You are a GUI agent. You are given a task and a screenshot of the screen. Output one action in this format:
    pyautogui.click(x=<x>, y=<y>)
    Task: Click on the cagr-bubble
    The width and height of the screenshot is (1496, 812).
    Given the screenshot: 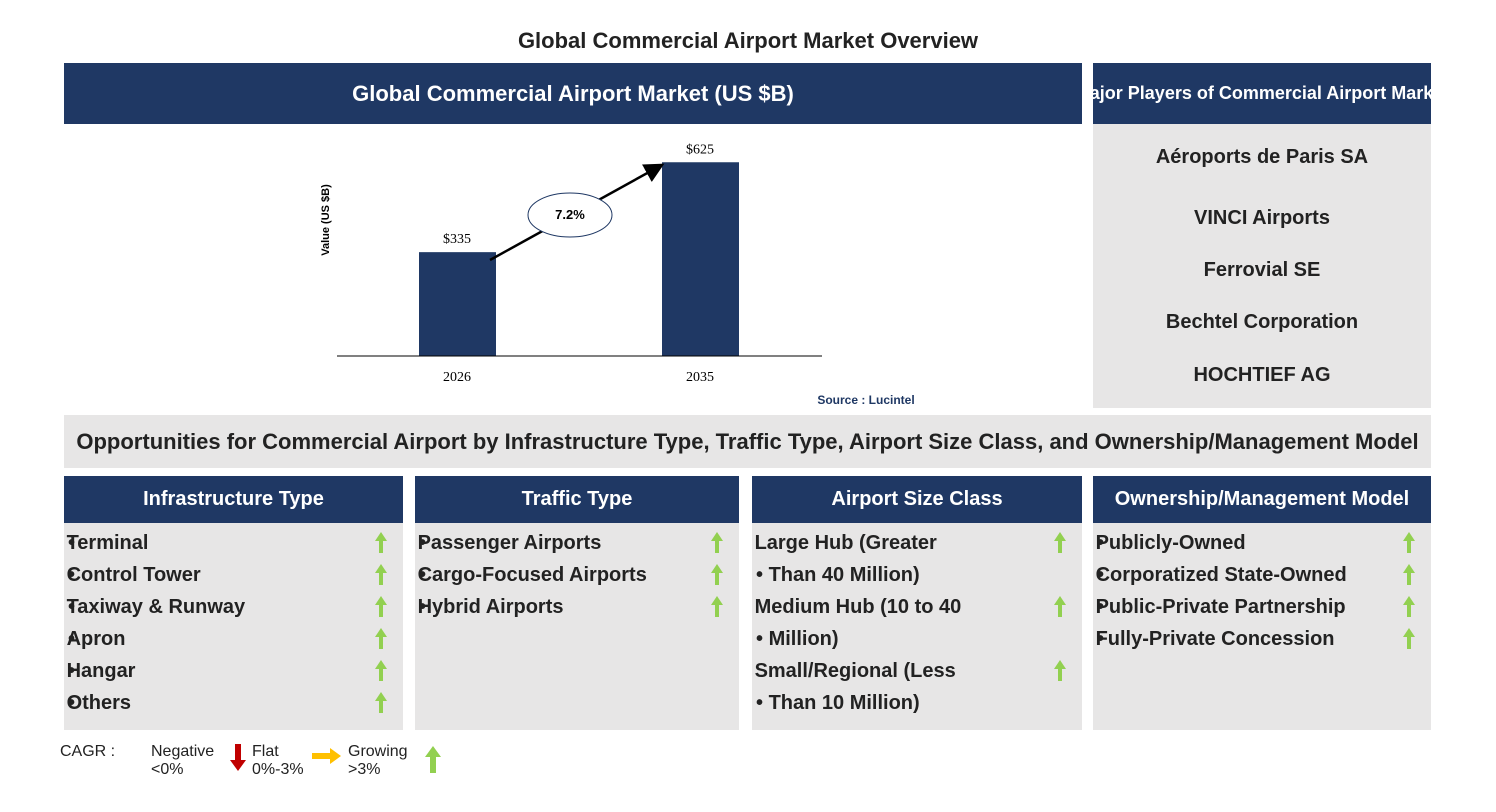 What is the action you would take?
    pyautogui.click(x=570, y=215)
    